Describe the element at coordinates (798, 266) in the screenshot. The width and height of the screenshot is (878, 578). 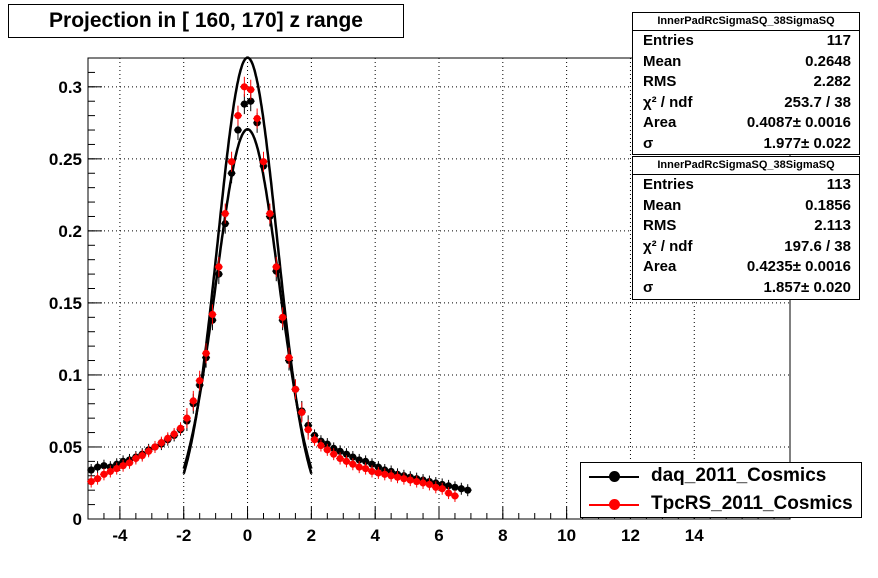
I see `stats-value: 0.4235± 0.0016` at that location.